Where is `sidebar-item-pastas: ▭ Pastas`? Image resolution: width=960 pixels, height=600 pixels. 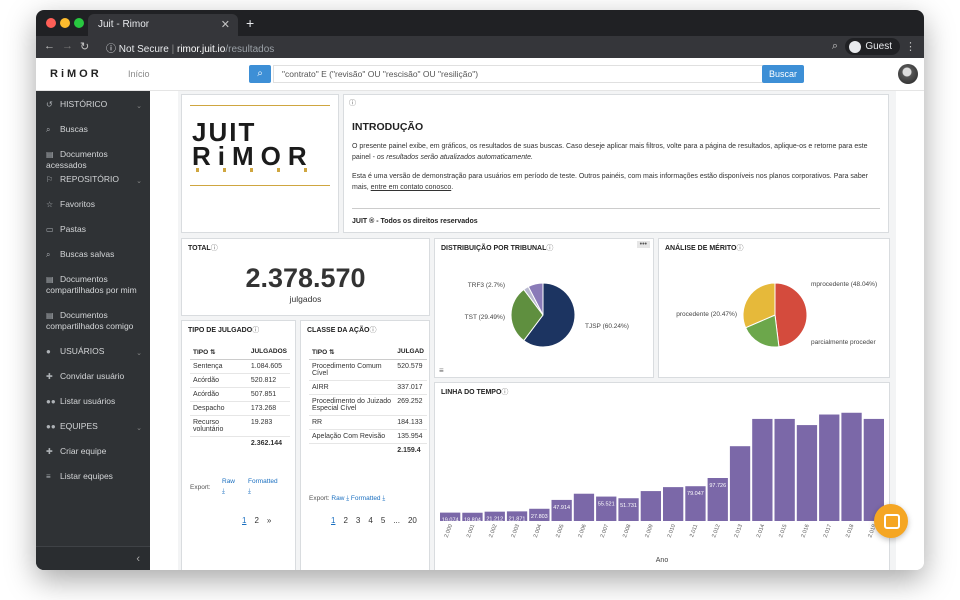 sidebar-item-pastas: ▭ Pastas is located at coordinates (93, 229).